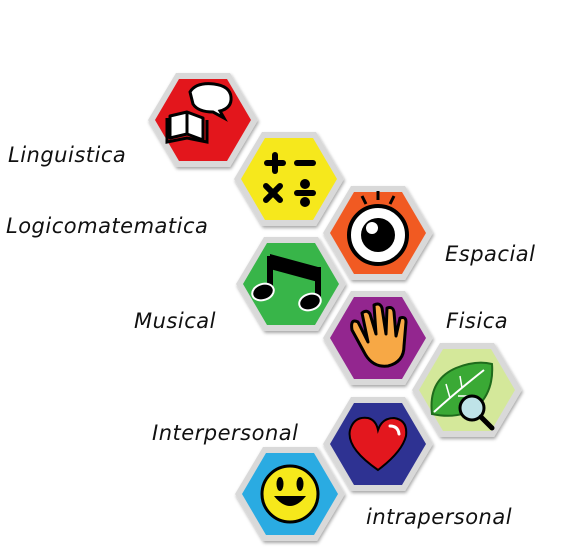 Image resolution: width=564 pixels, height=549 pixels. I want to click on music-note-icon, so click(286, 283).